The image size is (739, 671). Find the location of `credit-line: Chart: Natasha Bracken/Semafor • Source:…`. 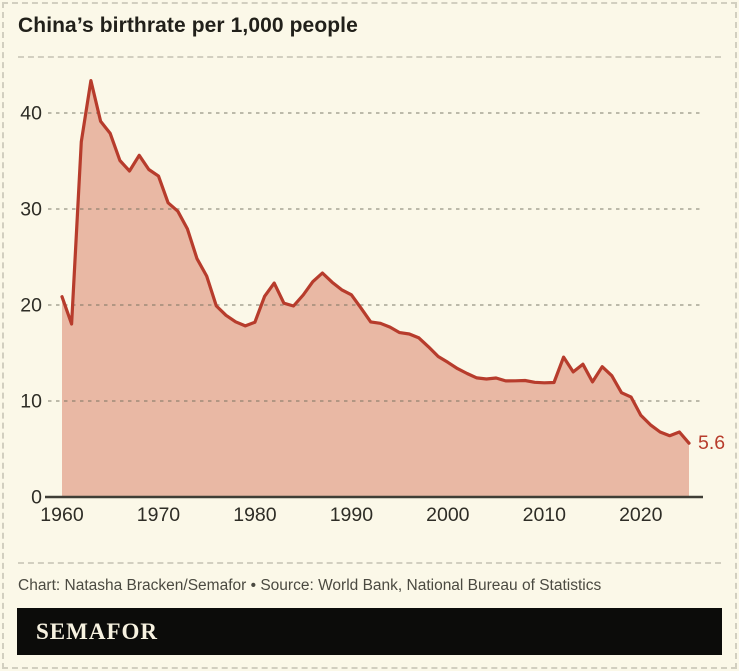

credit-line: Chart: Natasha Bracken/Semafor • Source:… is located at coordinates (310, 585).